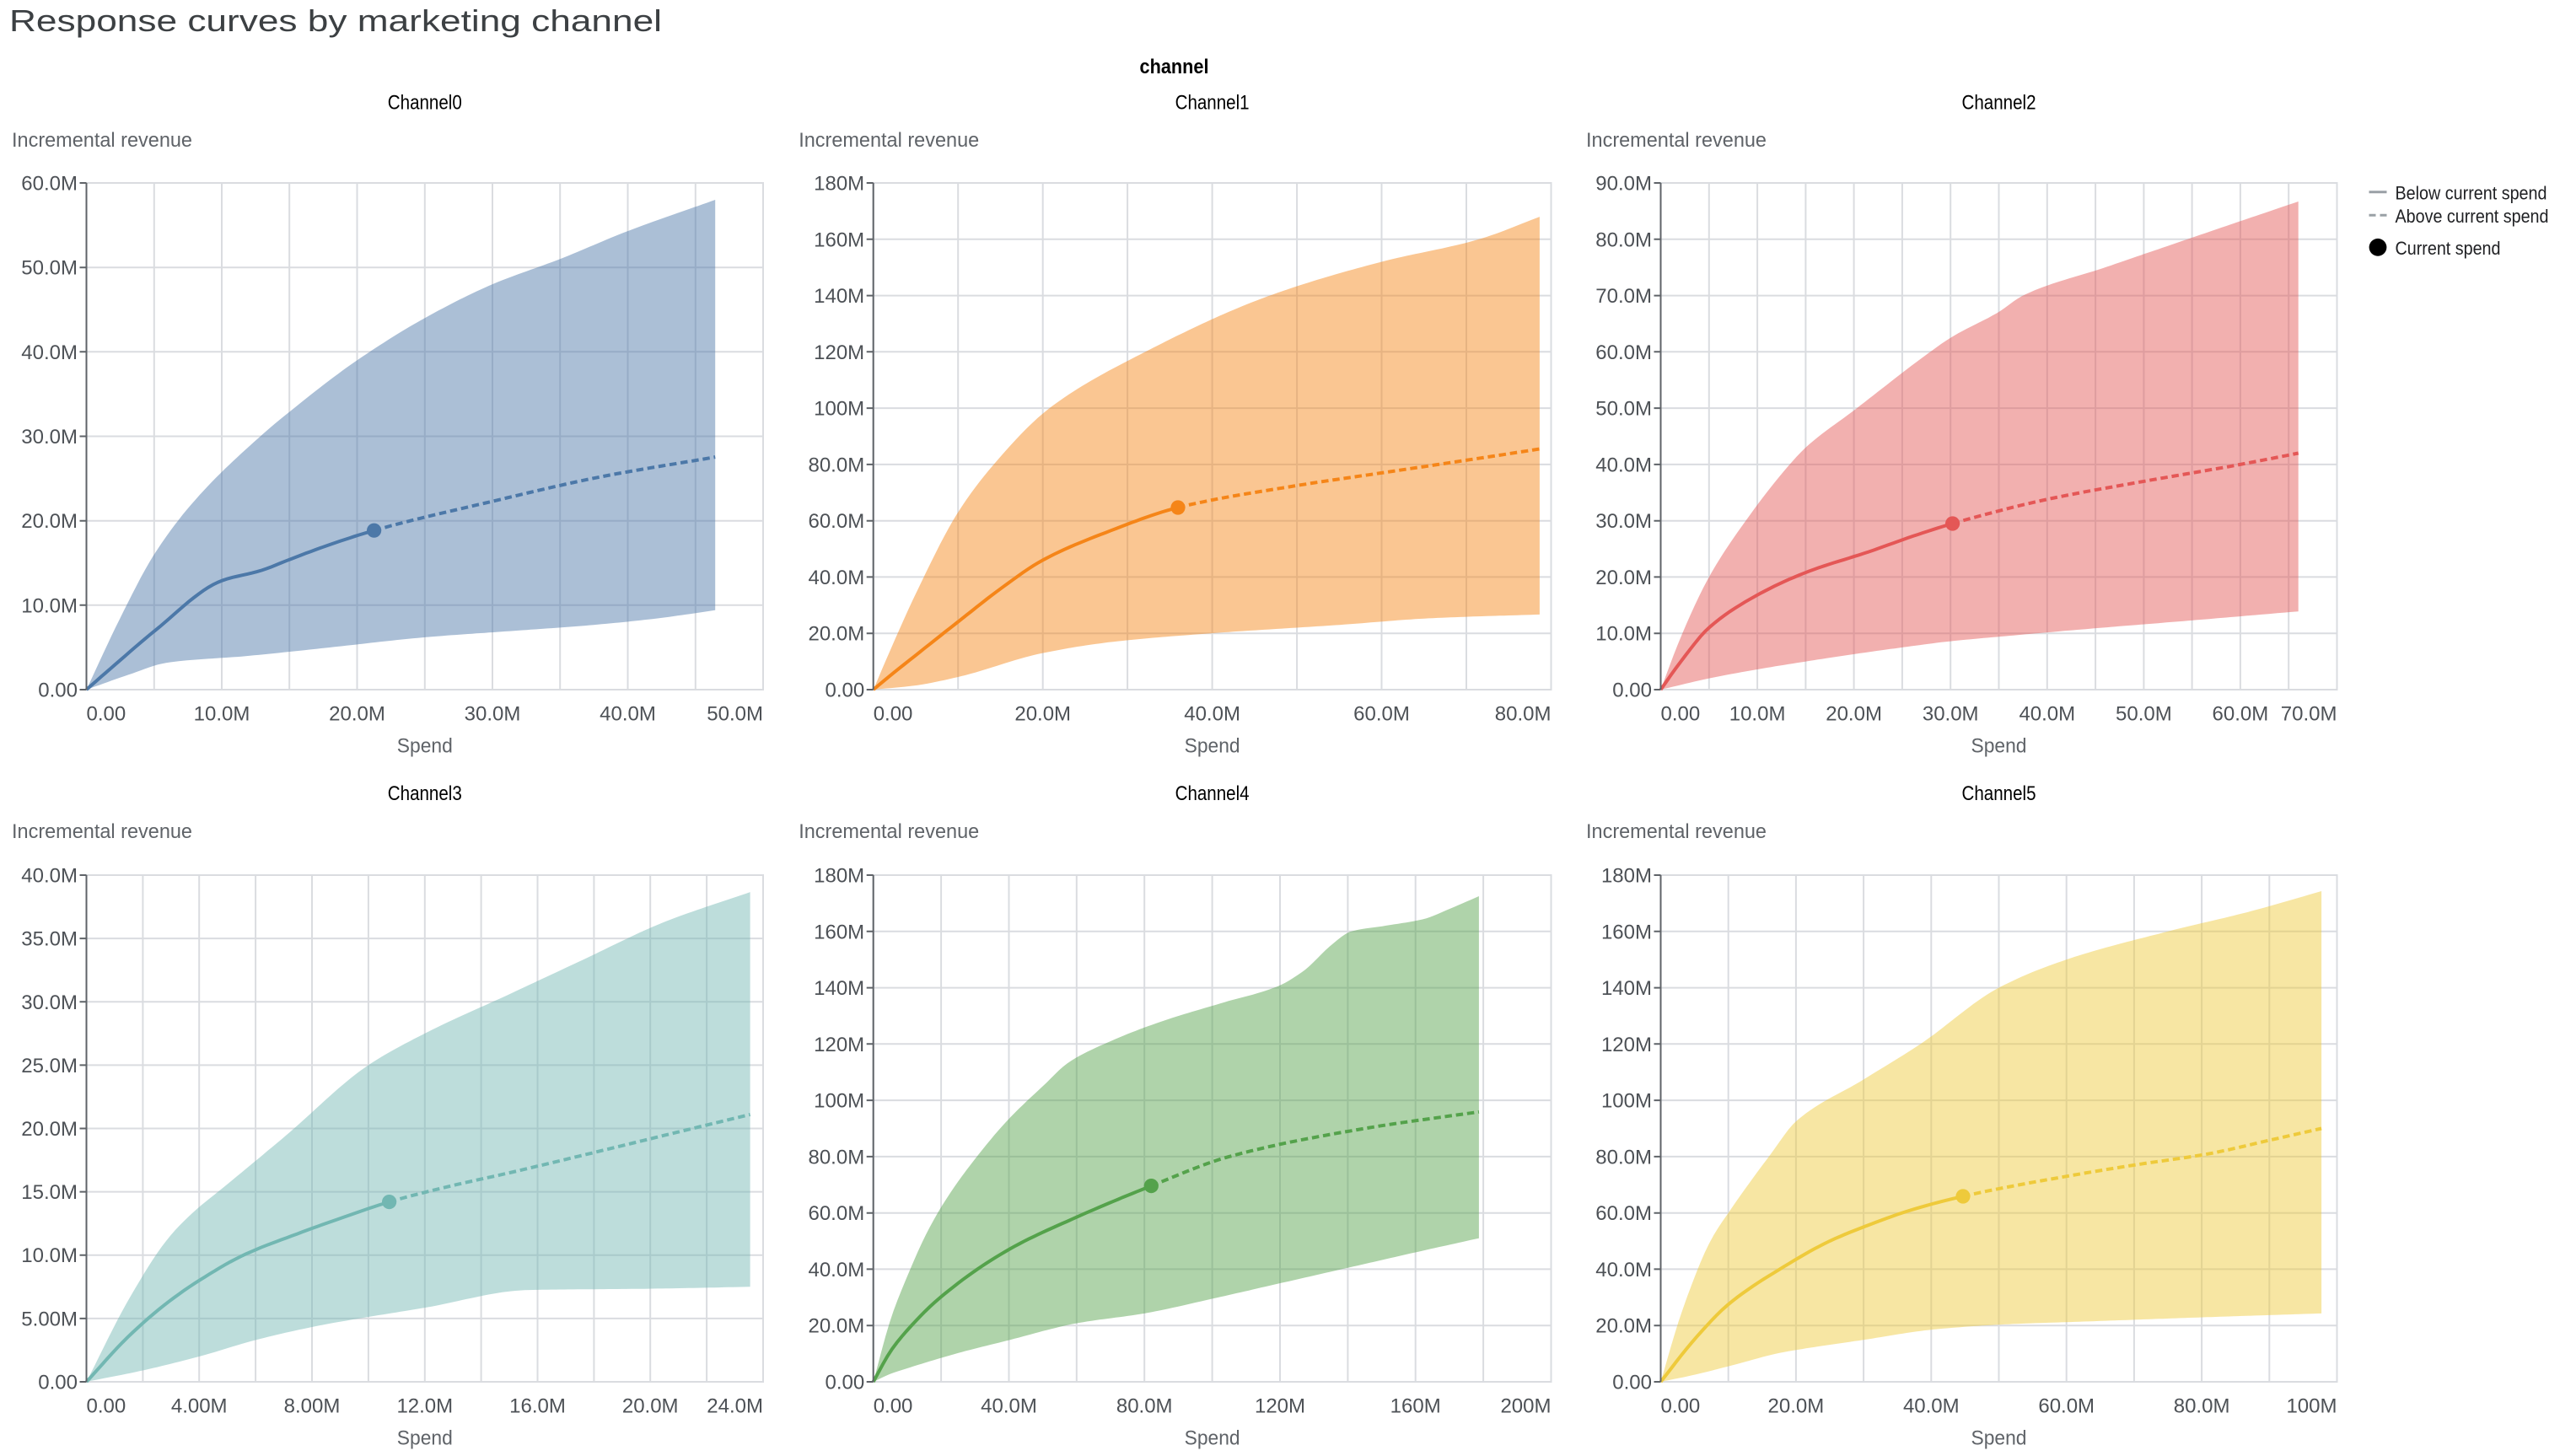 The width and height of the screenshot is (2560, 1456). I want to click on svg-text: 24.0M, so click(735, 1406).